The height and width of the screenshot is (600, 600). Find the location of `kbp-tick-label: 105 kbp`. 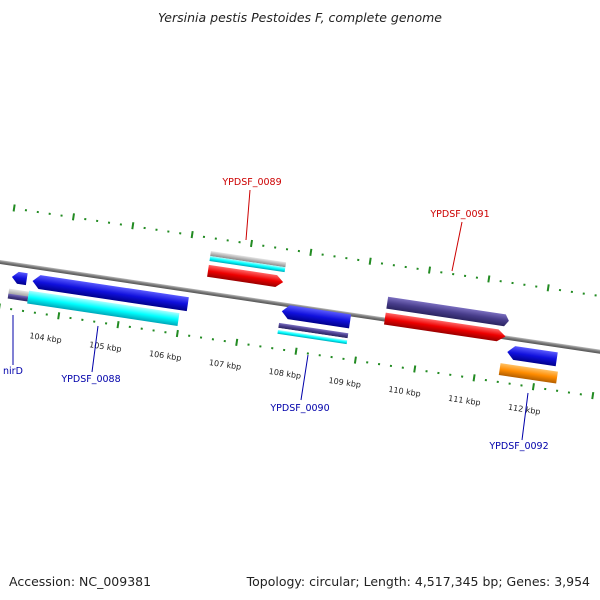

kbp-tick-label: 105 kbp is located at coordinates (106, 347).